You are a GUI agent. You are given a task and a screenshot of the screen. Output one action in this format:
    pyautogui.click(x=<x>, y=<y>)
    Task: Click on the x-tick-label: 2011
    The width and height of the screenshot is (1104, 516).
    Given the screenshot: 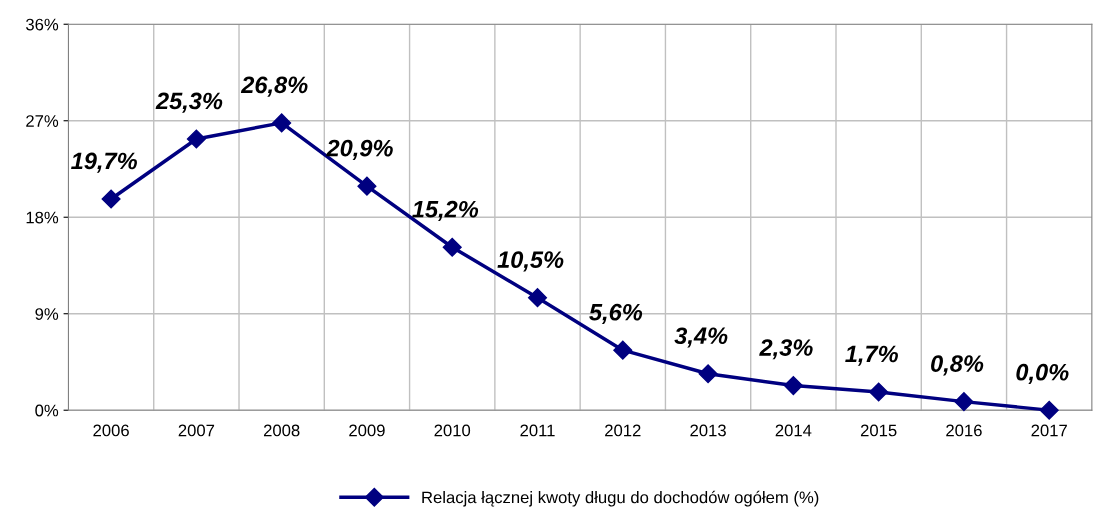 What is the action you would take?
    pyautogui.click(x=537, y=430)
    